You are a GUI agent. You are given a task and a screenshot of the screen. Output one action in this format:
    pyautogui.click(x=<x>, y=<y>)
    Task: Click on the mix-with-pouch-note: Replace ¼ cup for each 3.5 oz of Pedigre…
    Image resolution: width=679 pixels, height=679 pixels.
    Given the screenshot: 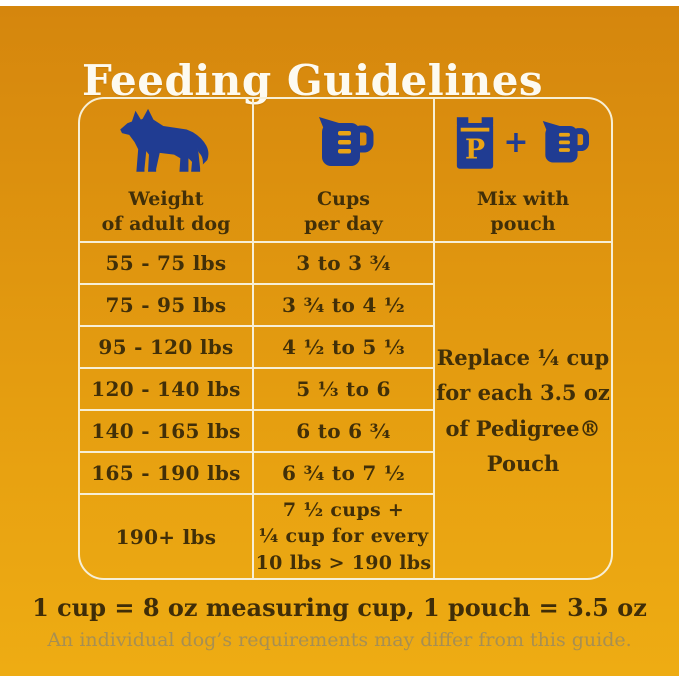 What is the action you would take?
    pyautogui.click(x=522, y=409)
    